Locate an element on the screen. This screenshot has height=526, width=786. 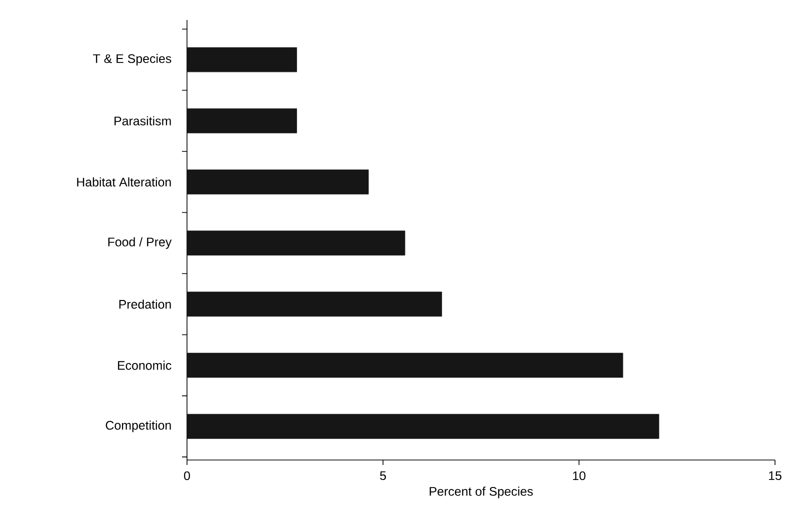
x-tick-label: 10 is located at coordinates (579, 475).